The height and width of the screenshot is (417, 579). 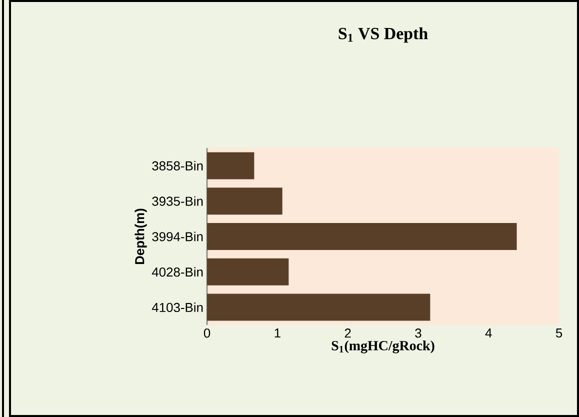 What do you see at coordinates (347, 333) in the screenshot?
I see `x-tick-label: 2` at bounding box center [347, 333].